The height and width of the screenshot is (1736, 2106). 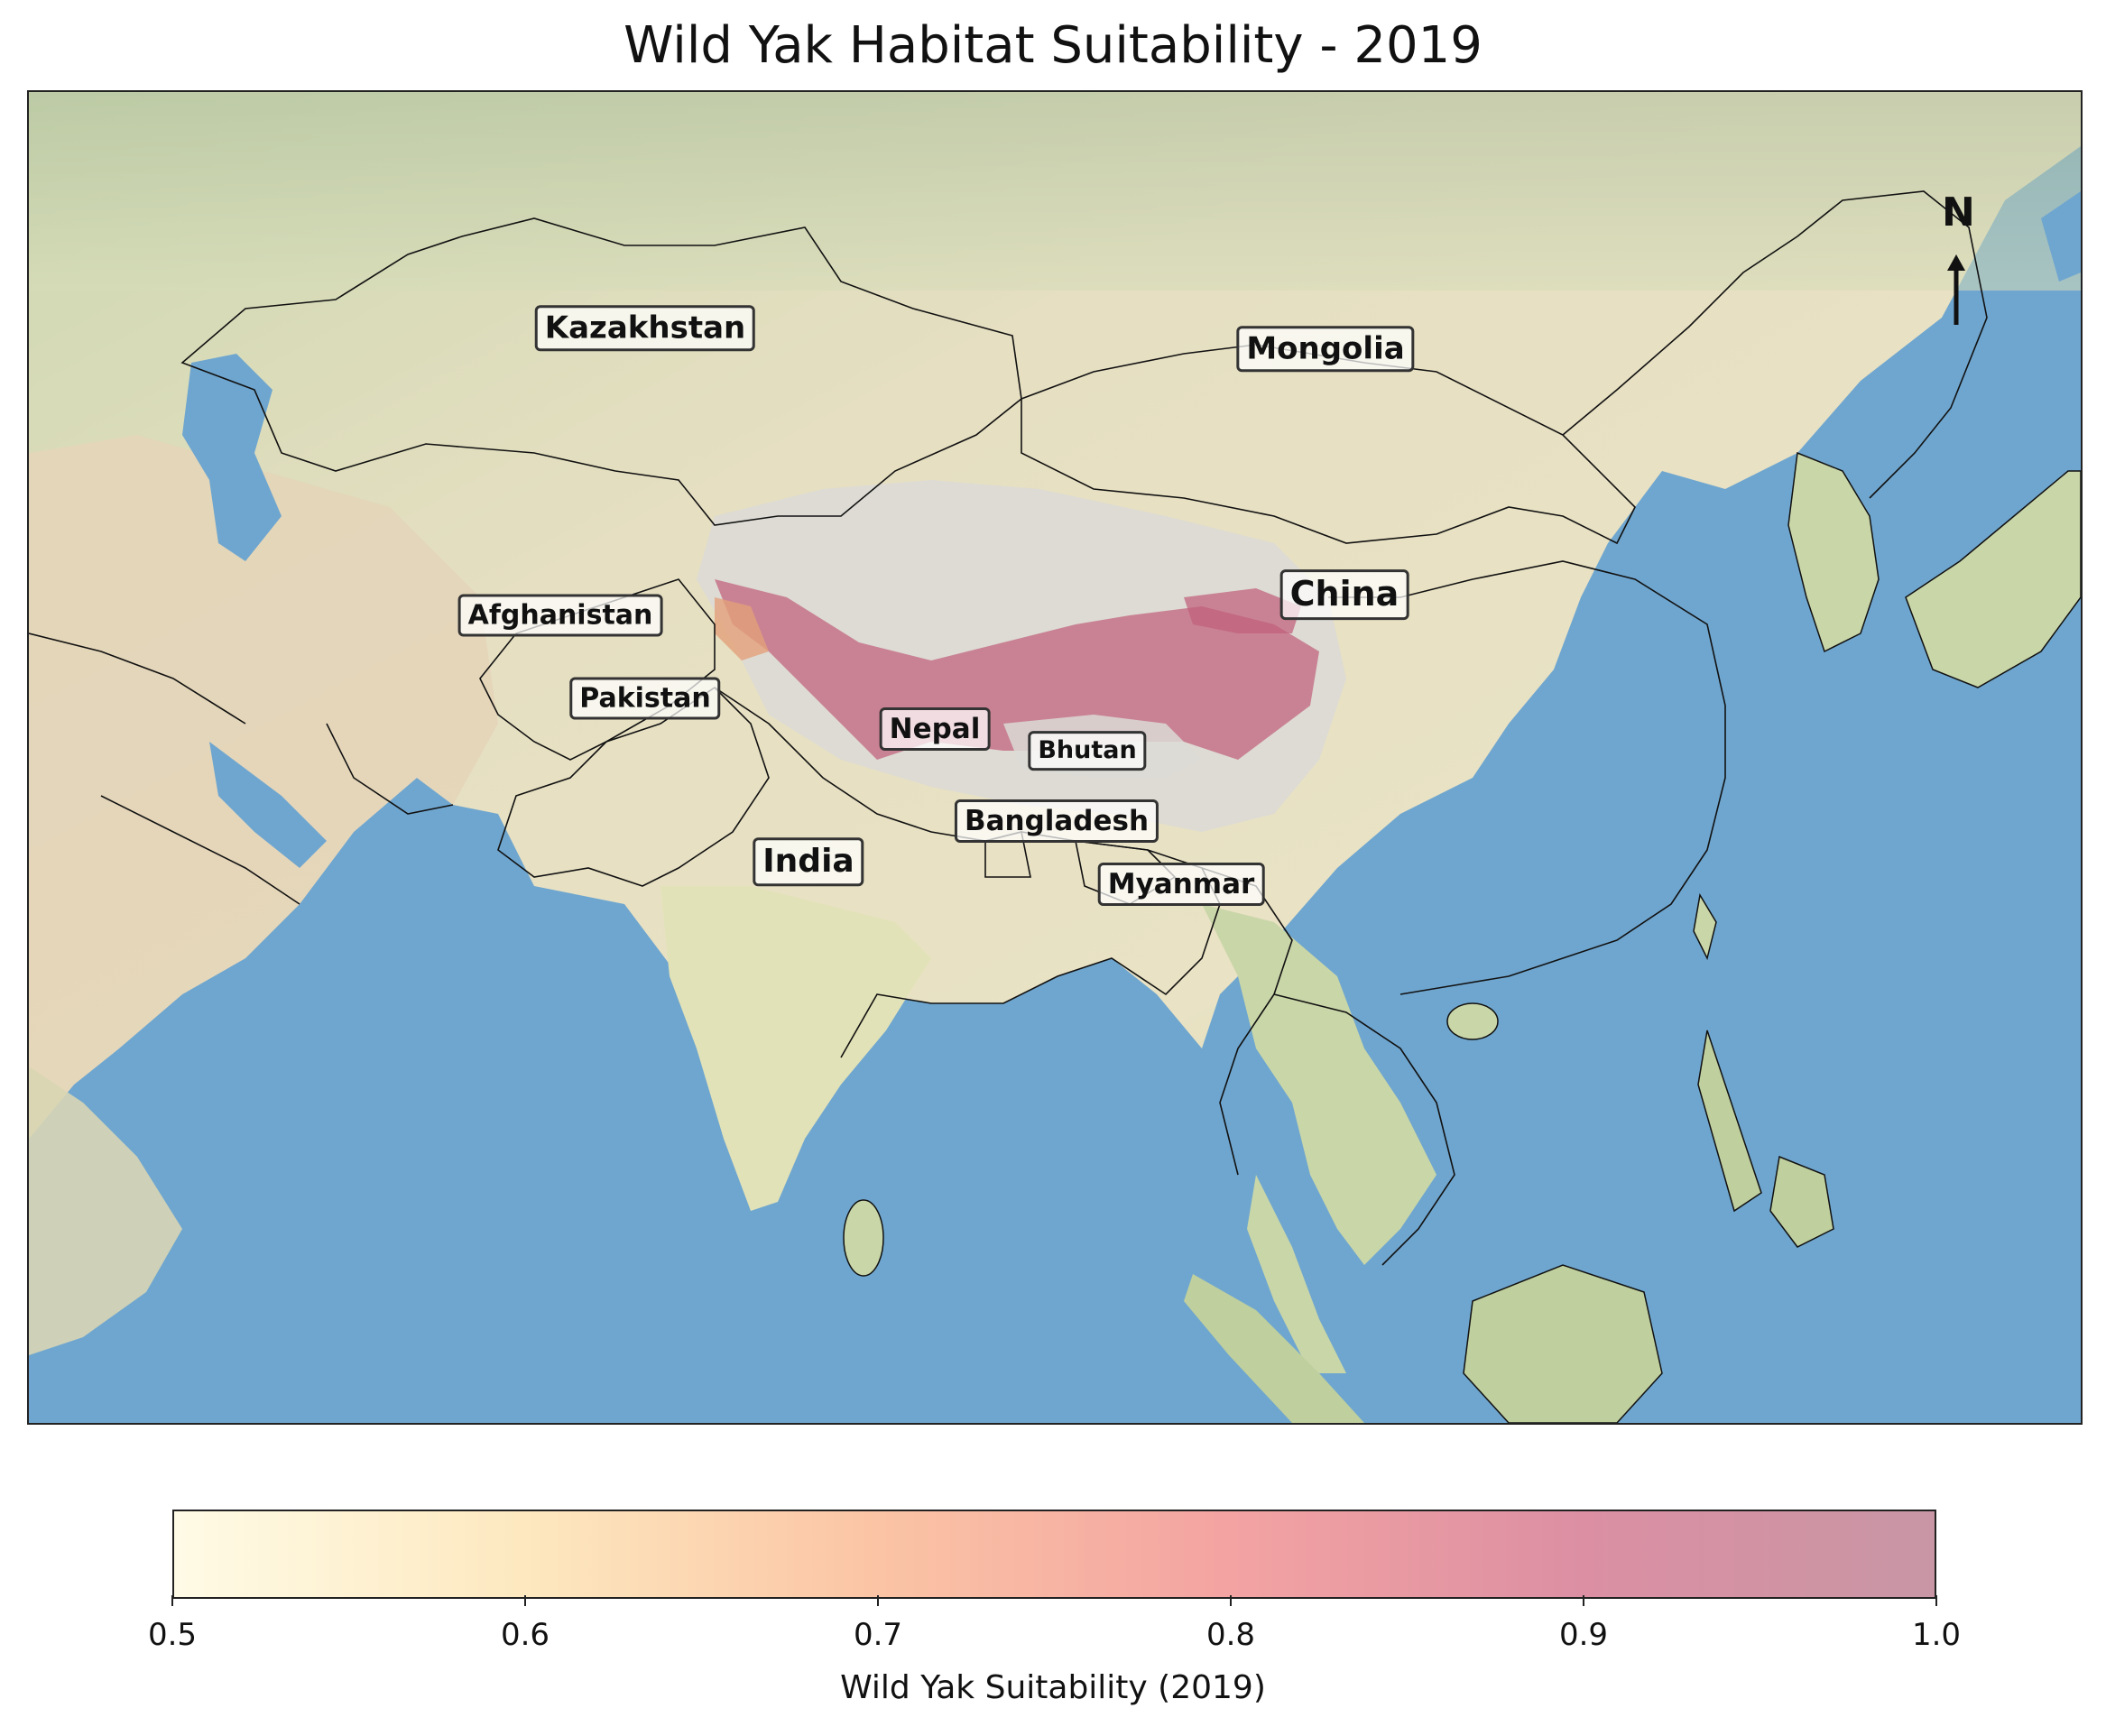 What do you see at coordinates (1956, 289) in the screenshot?
I see `north-arrow-icon` at bounding box center [1956, 289].